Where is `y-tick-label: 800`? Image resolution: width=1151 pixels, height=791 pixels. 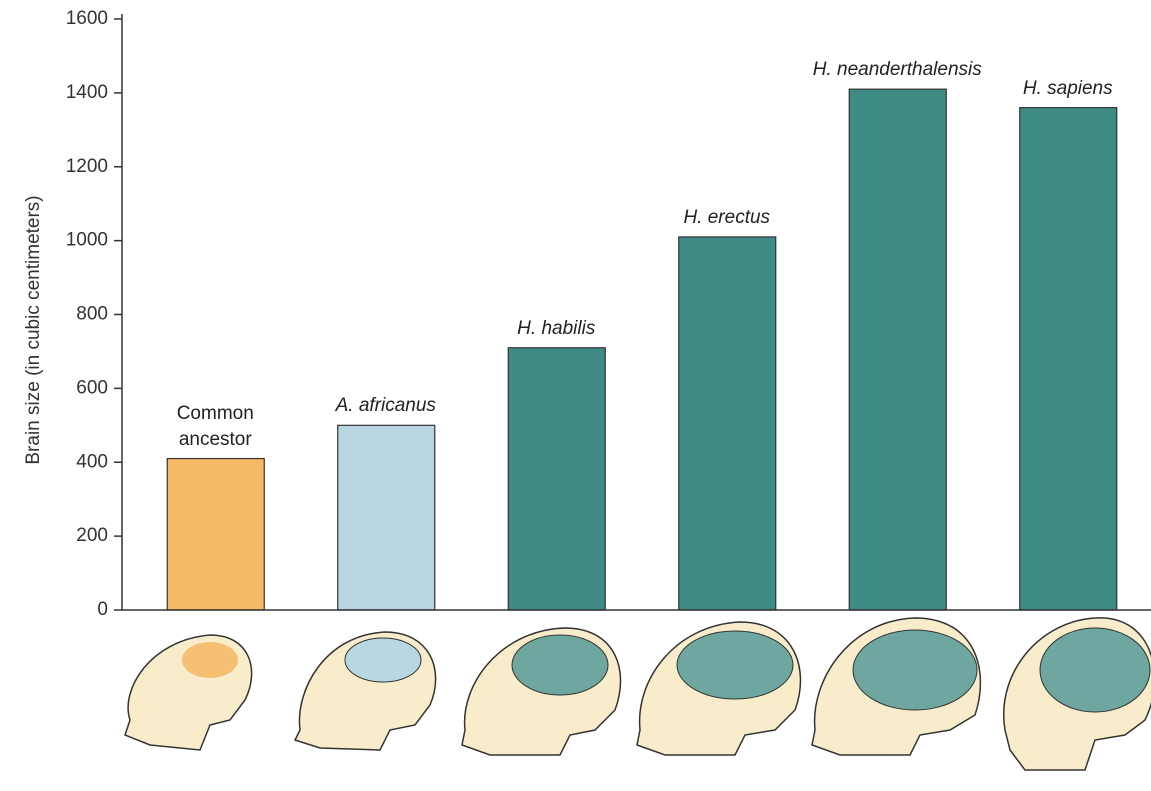 y-tick-label: 800 is located at coordinates (92, 314).